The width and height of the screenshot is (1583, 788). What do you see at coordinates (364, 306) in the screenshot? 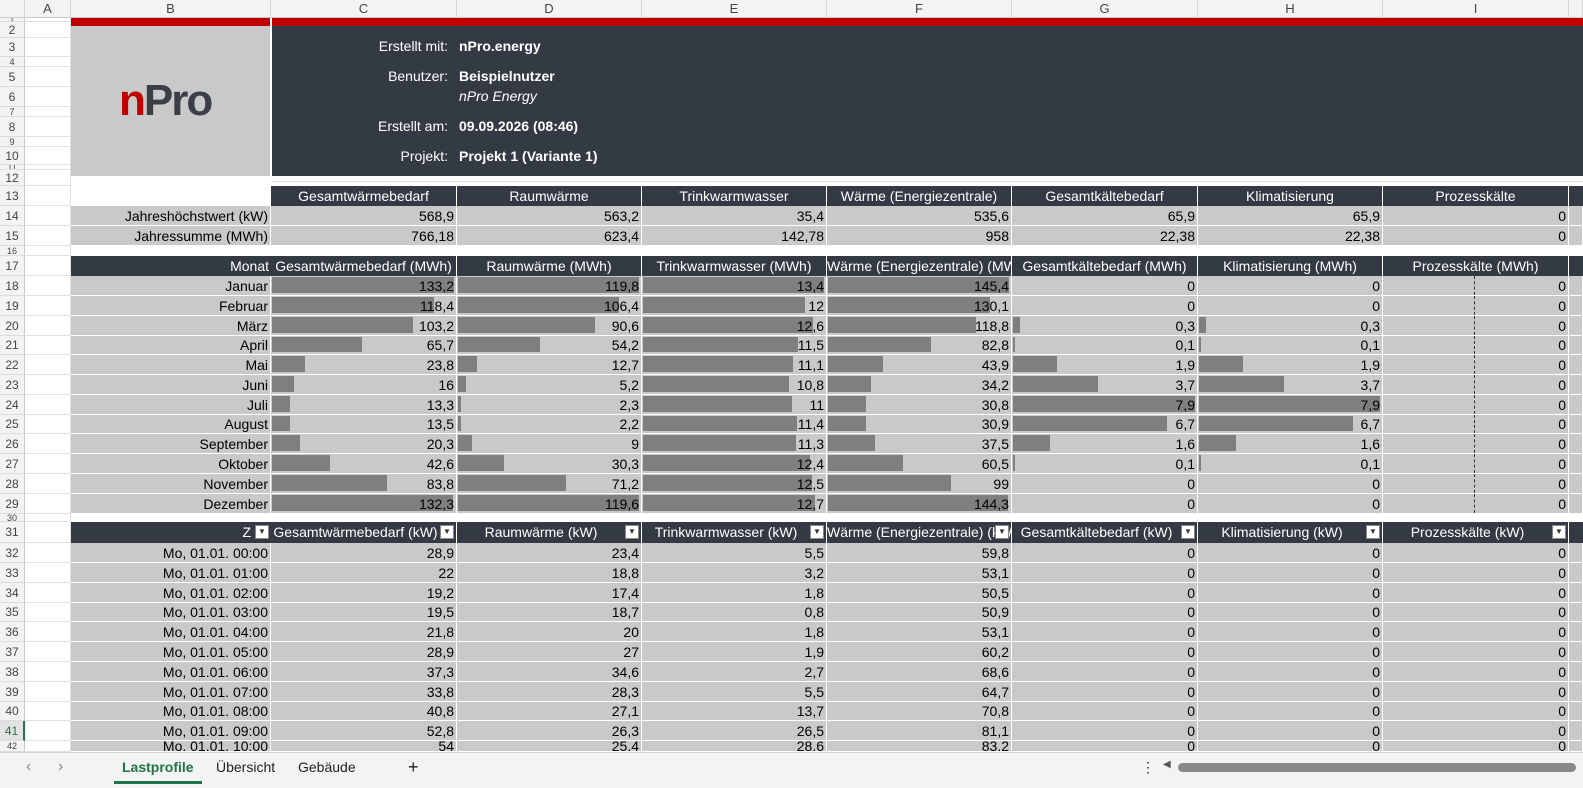
I see `monthly-value-cell: 118,4` at bounding box center [364, 306].